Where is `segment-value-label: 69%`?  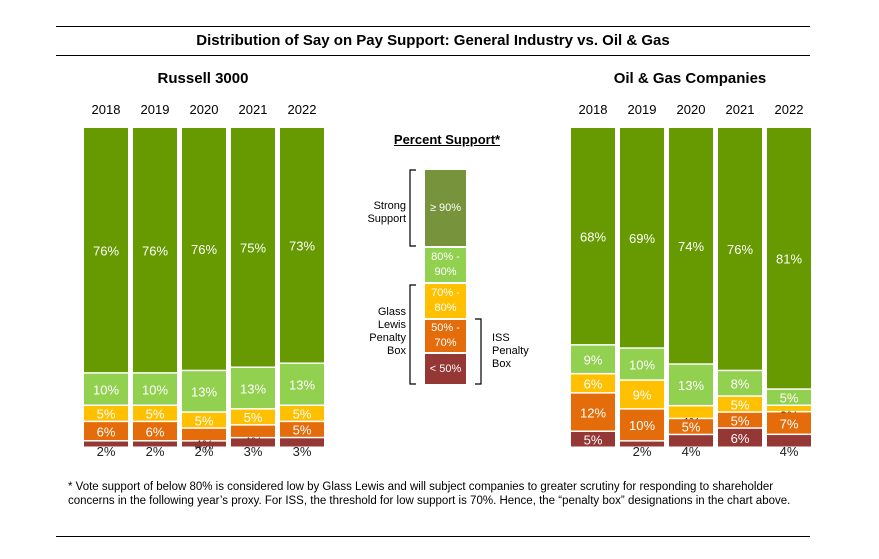
segment-value-label: 69% is located at coordinates (642, 238).